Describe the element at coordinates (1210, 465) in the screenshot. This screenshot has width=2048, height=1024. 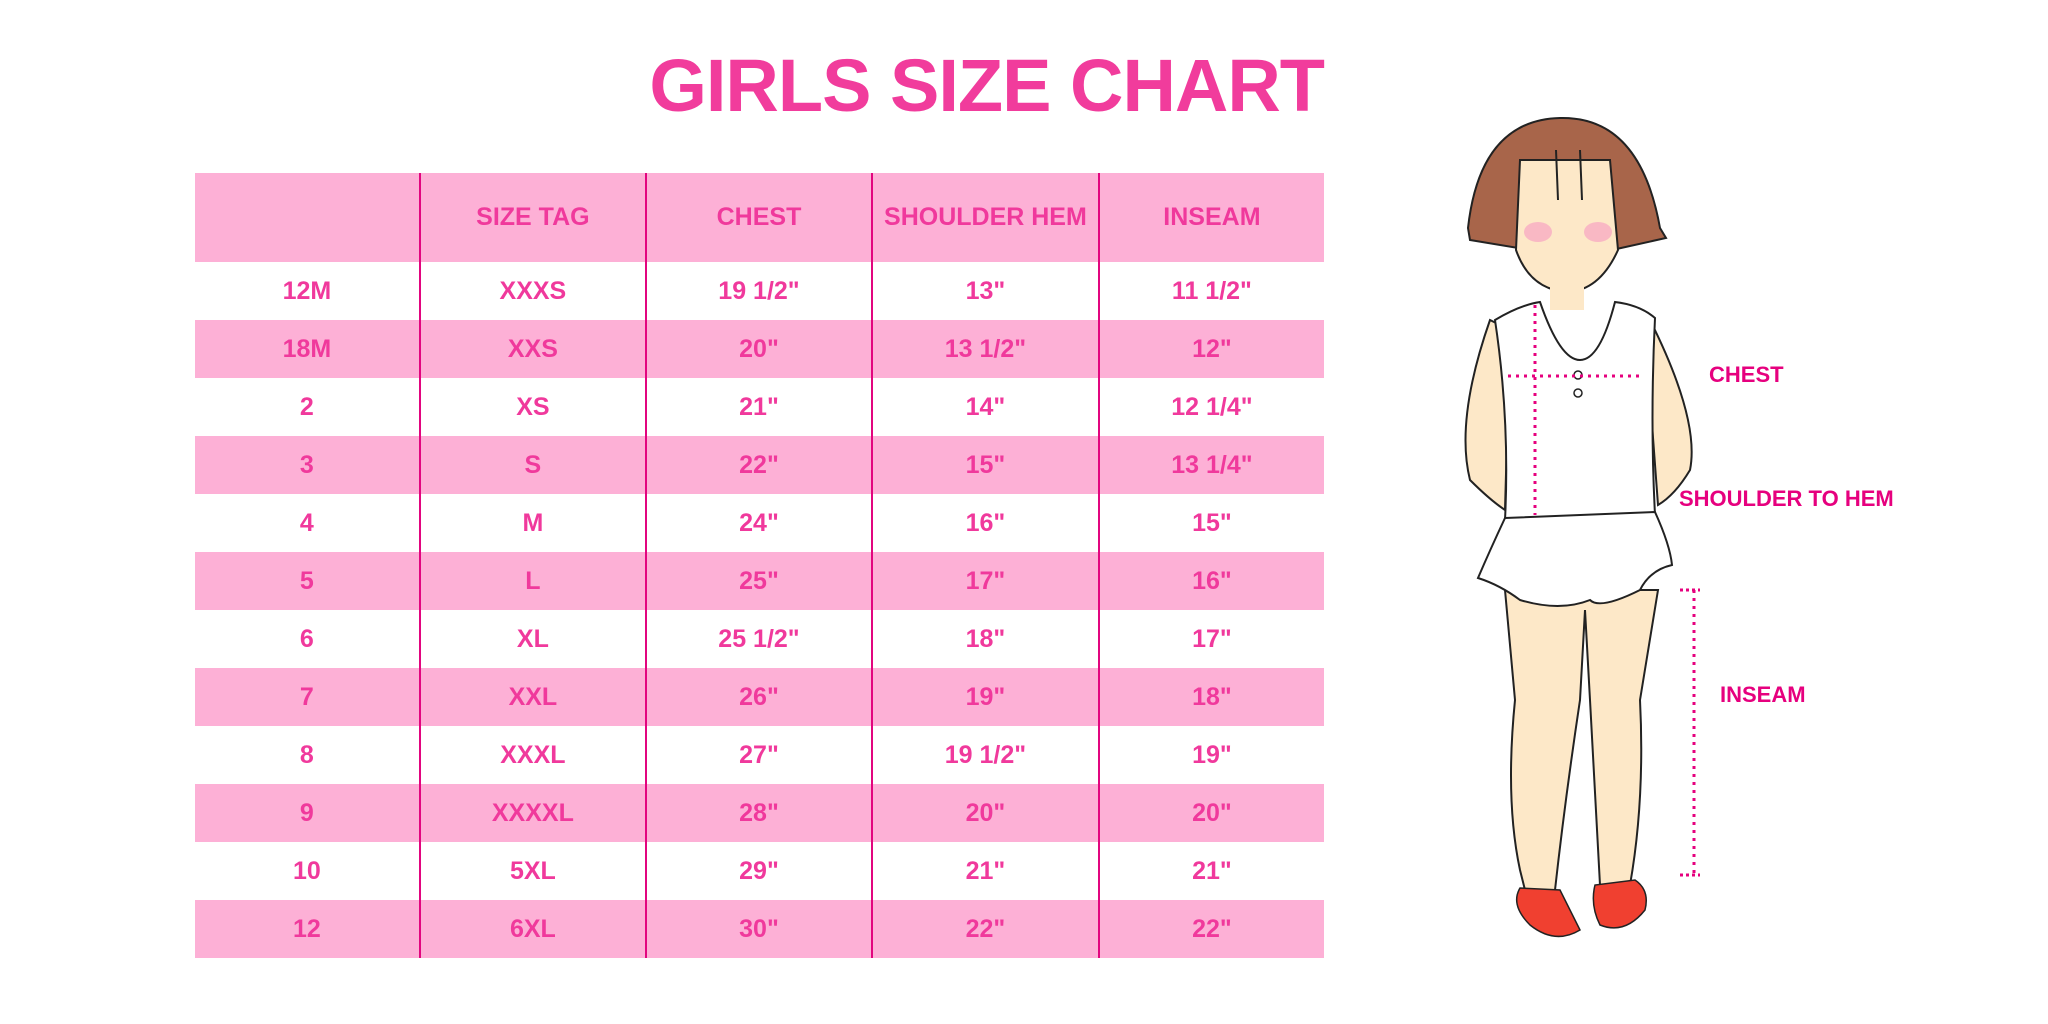
I see `table-cell: 13 1/4"` at that location.